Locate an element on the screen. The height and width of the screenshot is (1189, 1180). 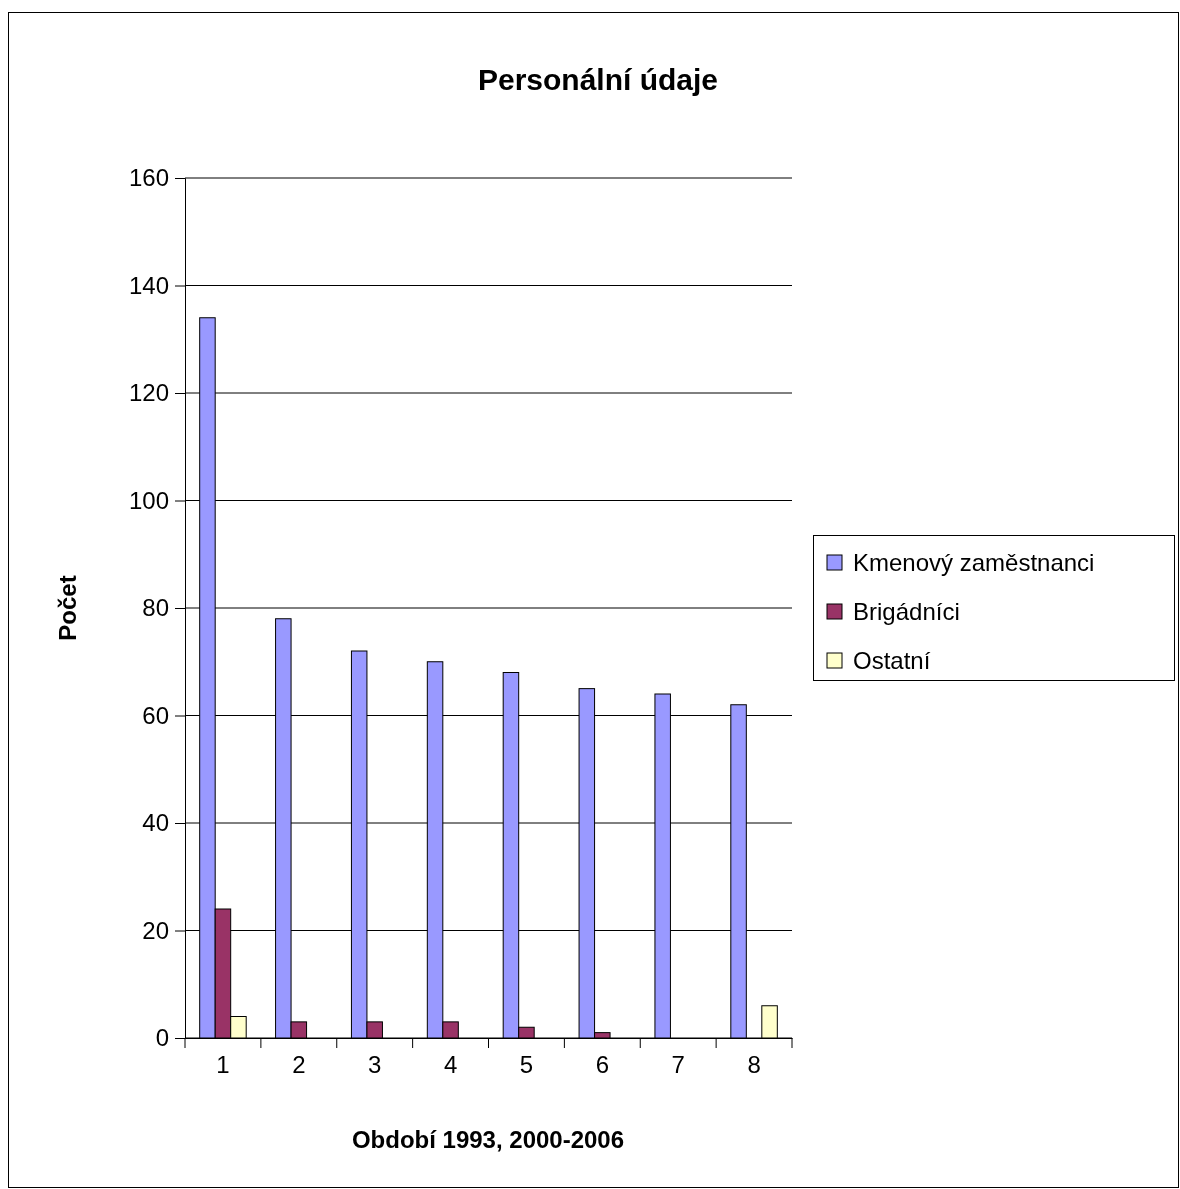
x-tick-label: 7 is located at coordinates (678, 1065).